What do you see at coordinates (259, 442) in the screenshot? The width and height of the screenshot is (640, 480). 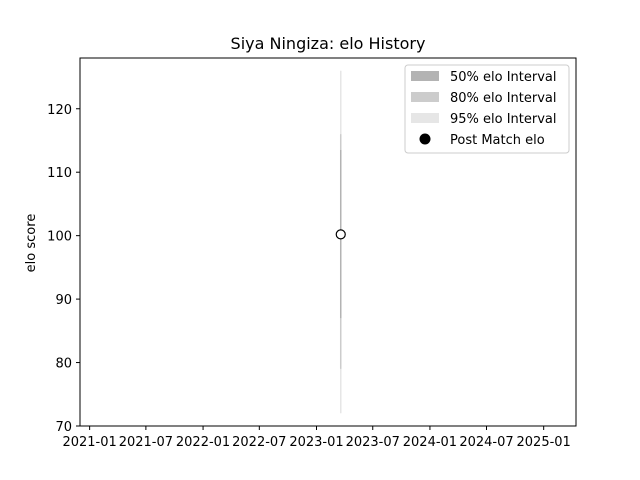 I see `x-tick-label: 2022-07` at bounding box center [259, 442].